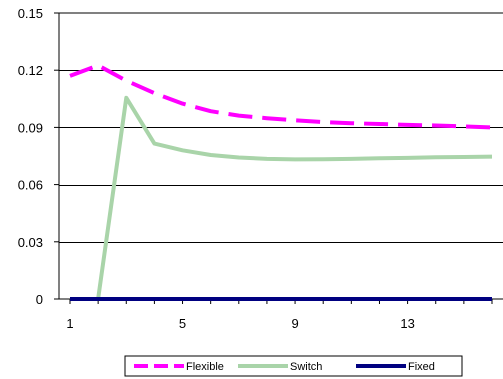  I want to click on x-tick-label: 13, so click(407, 323).